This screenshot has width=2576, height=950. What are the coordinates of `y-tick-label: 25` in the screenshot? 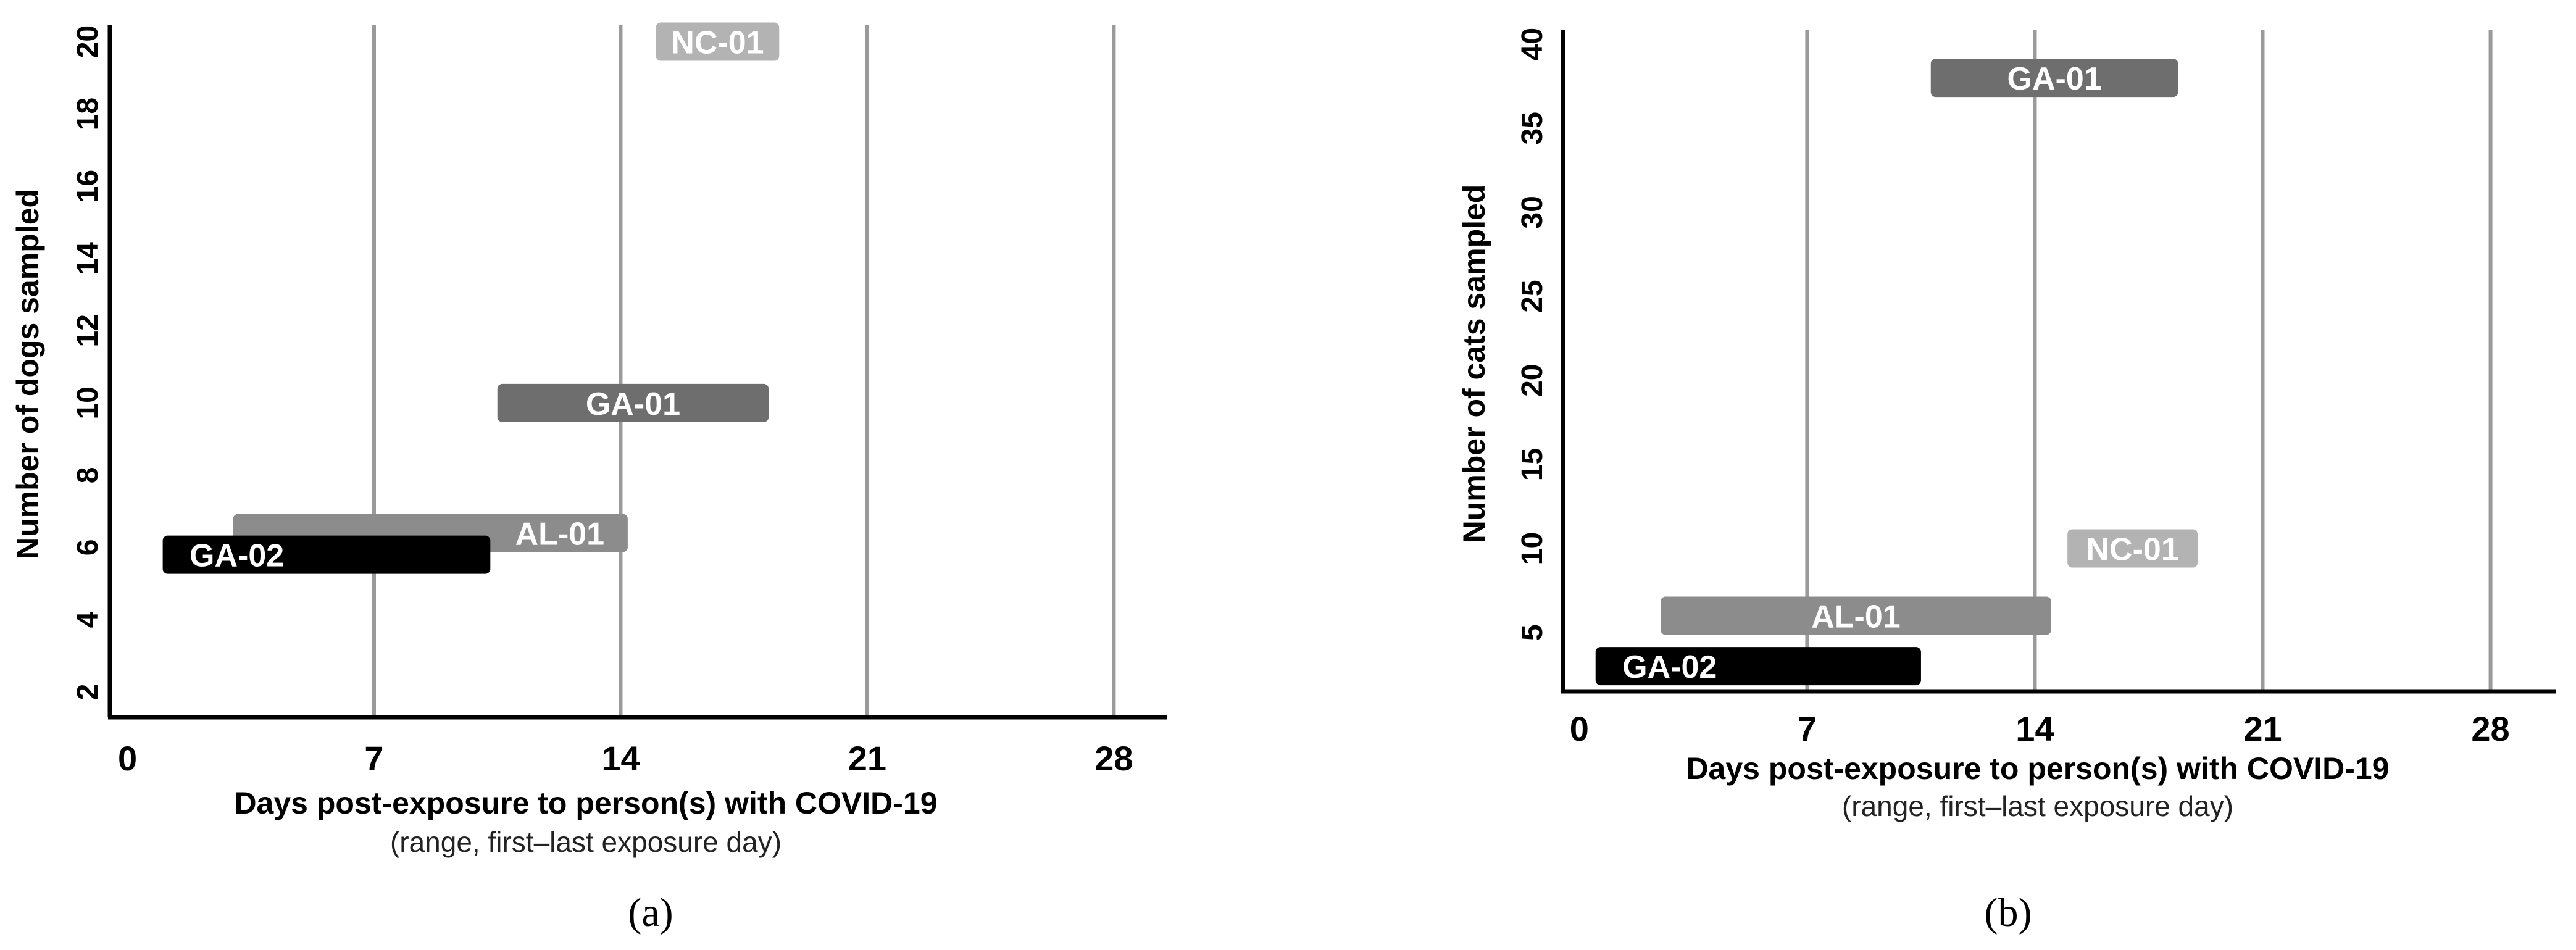 It's located at (1532, 296).